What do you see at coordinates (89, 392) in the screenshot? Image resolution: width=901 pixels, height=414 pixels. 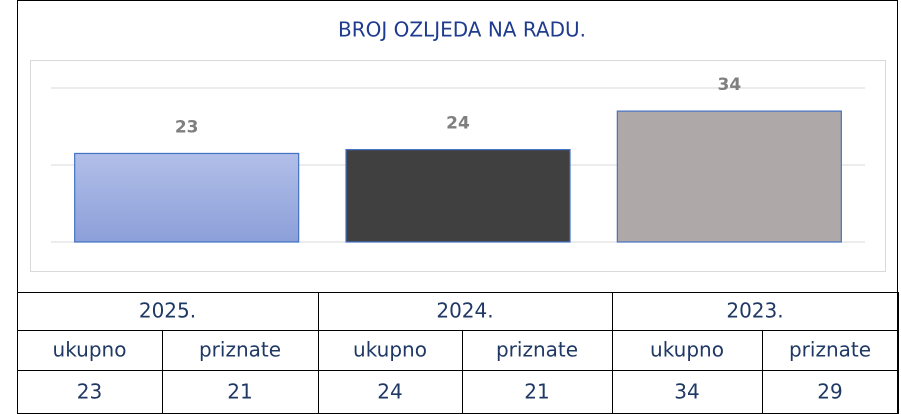 I see `table-value: 23` at bounding box center [89, 392].